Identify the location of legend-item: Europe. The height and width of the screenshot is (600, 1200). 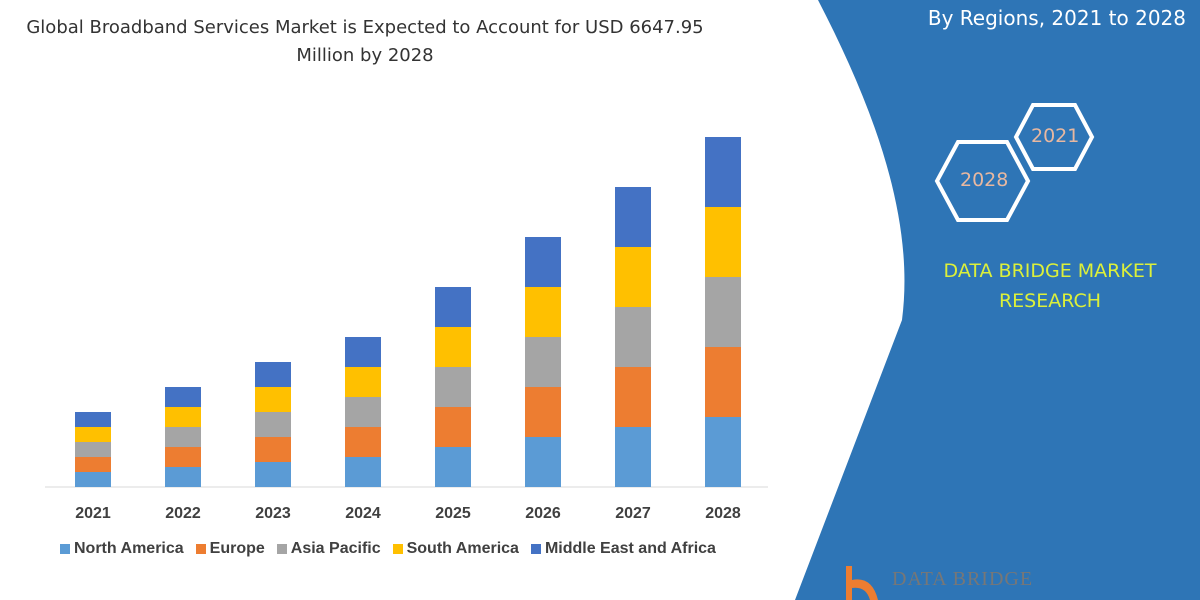
(230, 549).